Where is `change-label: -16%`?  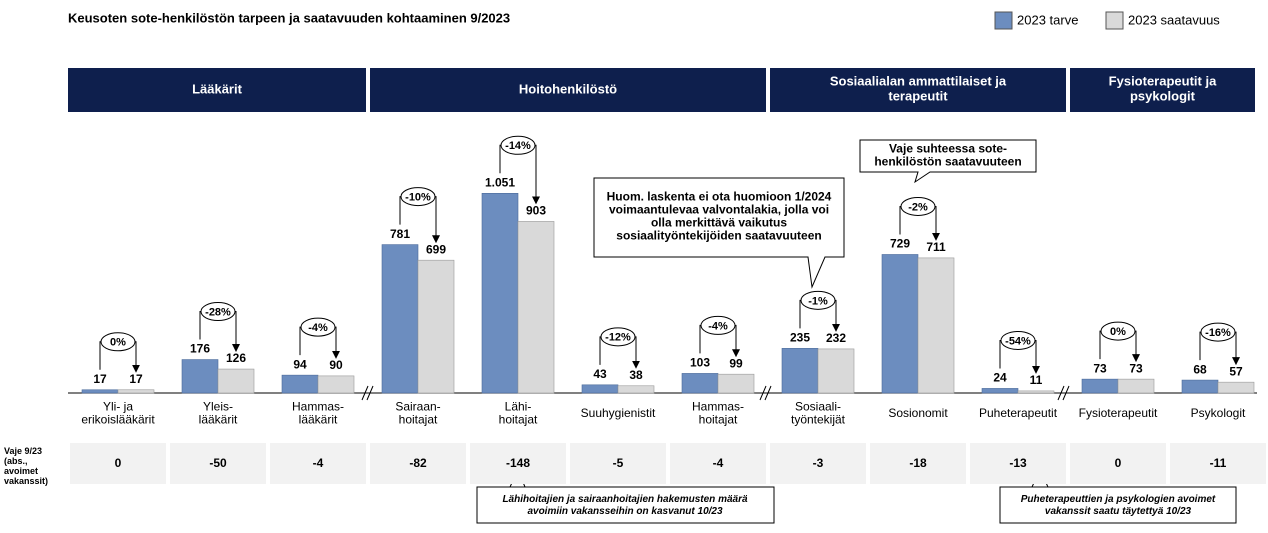
change-label: -16% is located at coordinates (1218, 333).